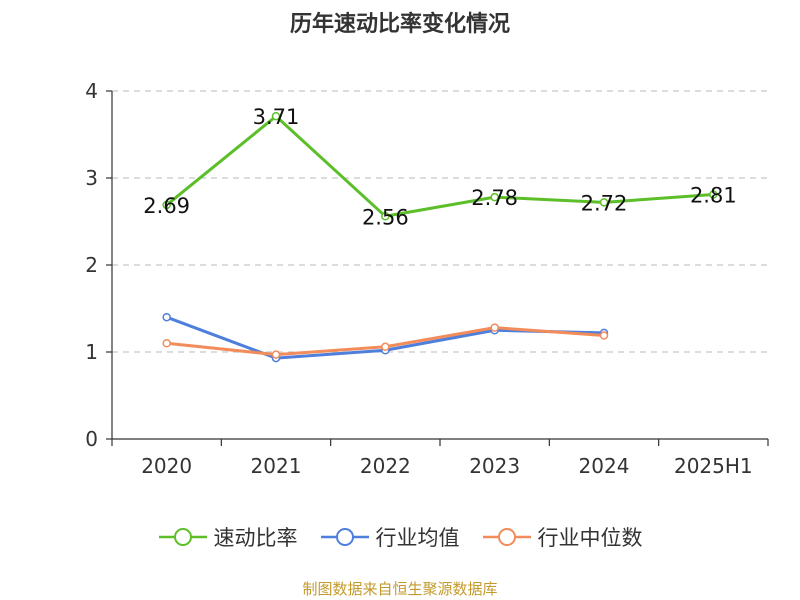 This screenshot has width=800, height=600. What do you see at coordinates (91, 178) in the screenshot?
I see `y-tick-label: 3` at bounding box center [91, 178].